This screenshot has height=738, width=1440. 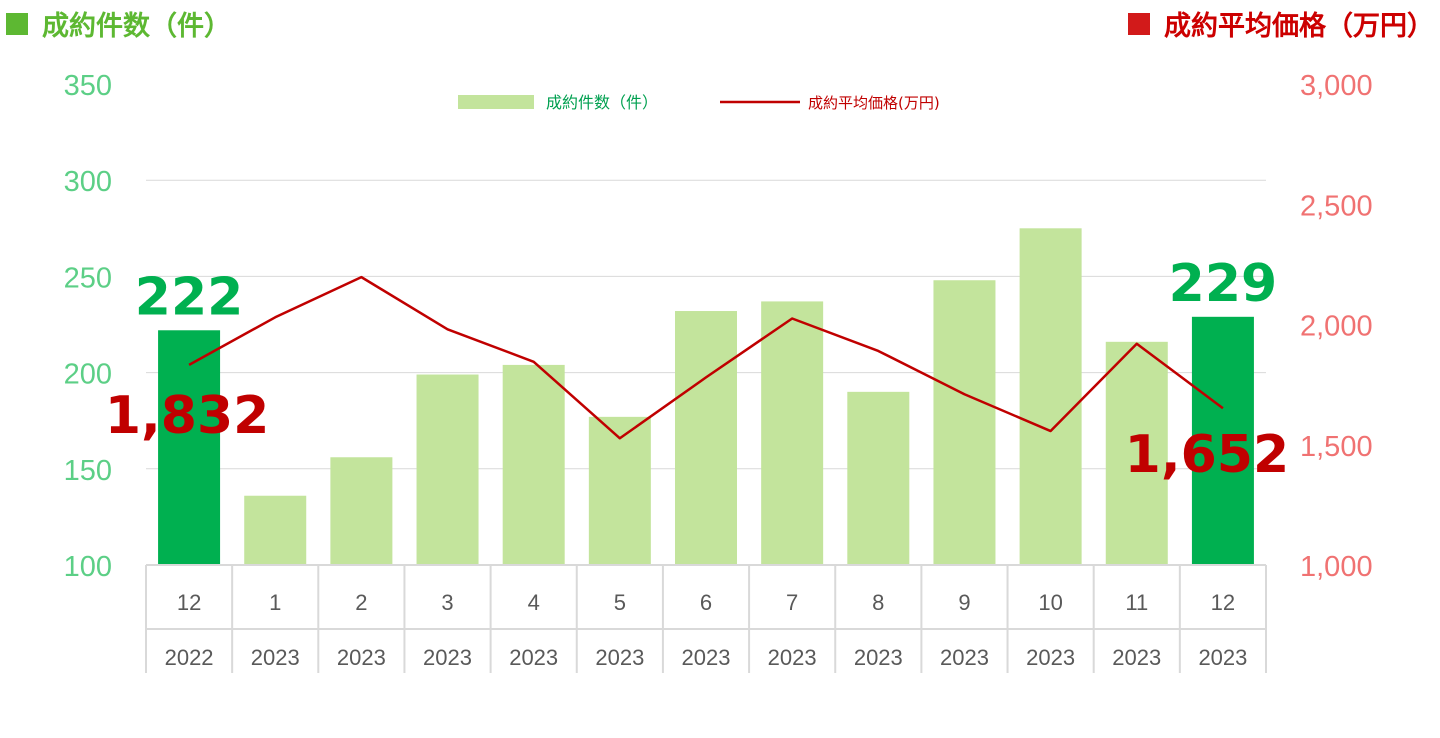 What do you see at coordinates (620, 602) in the screenshot?
I see `x-tick-month: 5` at bounding box center [620, 602].